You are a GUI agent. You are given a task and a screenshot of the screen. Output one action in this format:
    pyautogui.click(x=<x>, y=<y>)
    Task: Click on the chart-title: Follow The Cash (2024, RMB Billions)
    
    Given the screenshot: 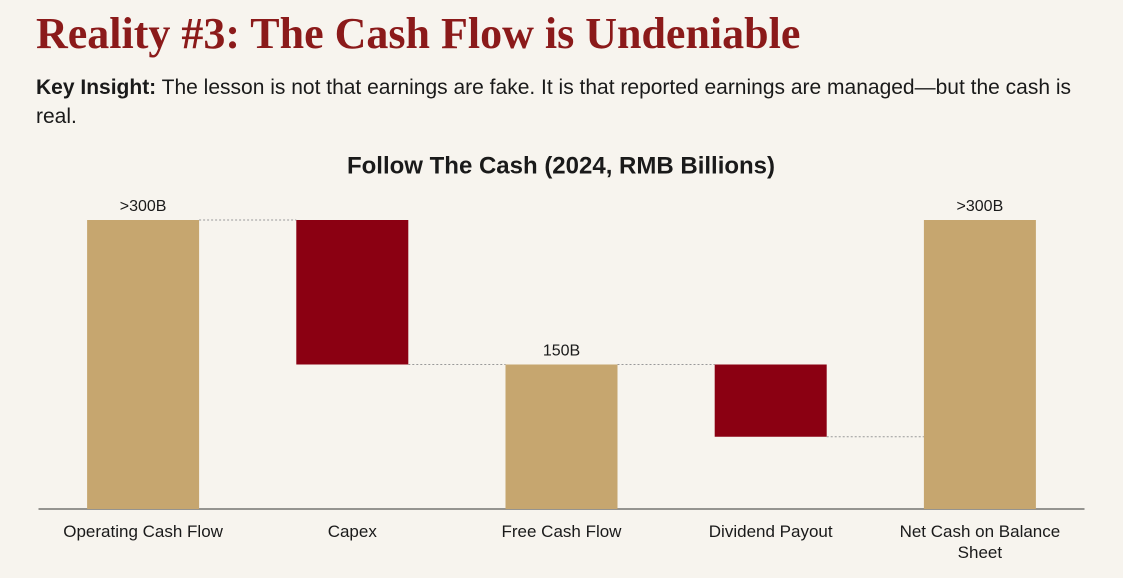 What is the action you would take?
    pyautogui.click(x=561, y=165)
    